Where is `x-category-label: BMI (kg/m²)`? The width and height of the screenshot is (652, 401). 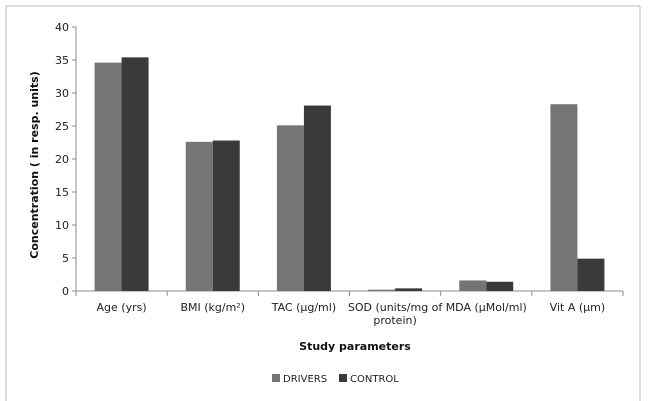
x-category-label: BMI (kg/m²) is located at coordinates (212, 307).